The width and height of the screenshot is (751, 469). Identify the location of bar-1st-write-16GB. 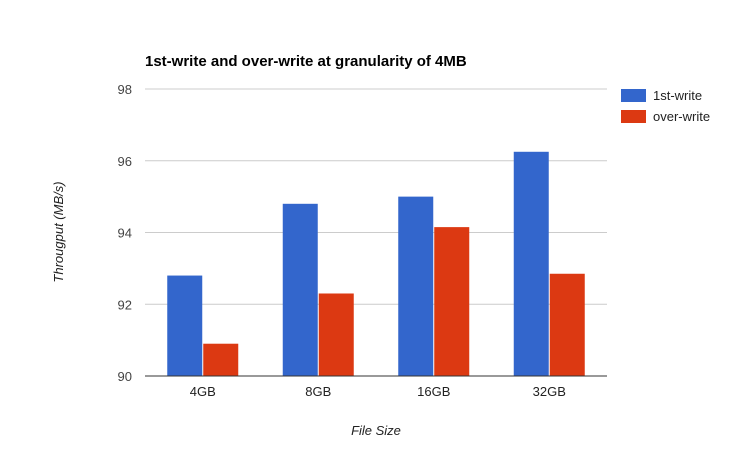
(416, 286).